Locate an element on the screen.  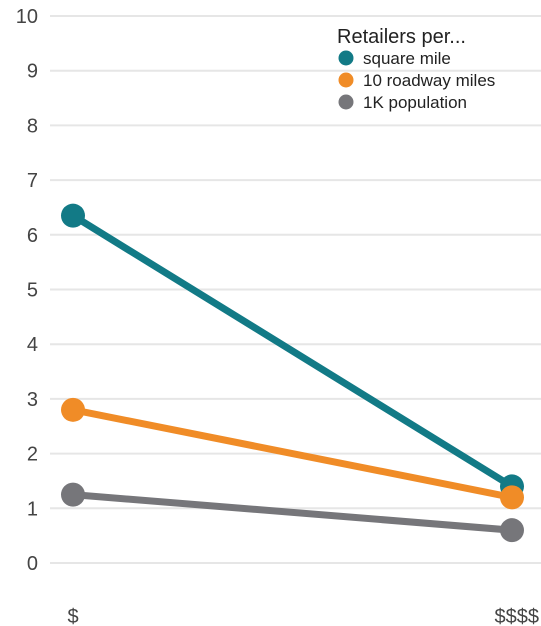
legend-label: 1K population is located at coordinates (415, 102).